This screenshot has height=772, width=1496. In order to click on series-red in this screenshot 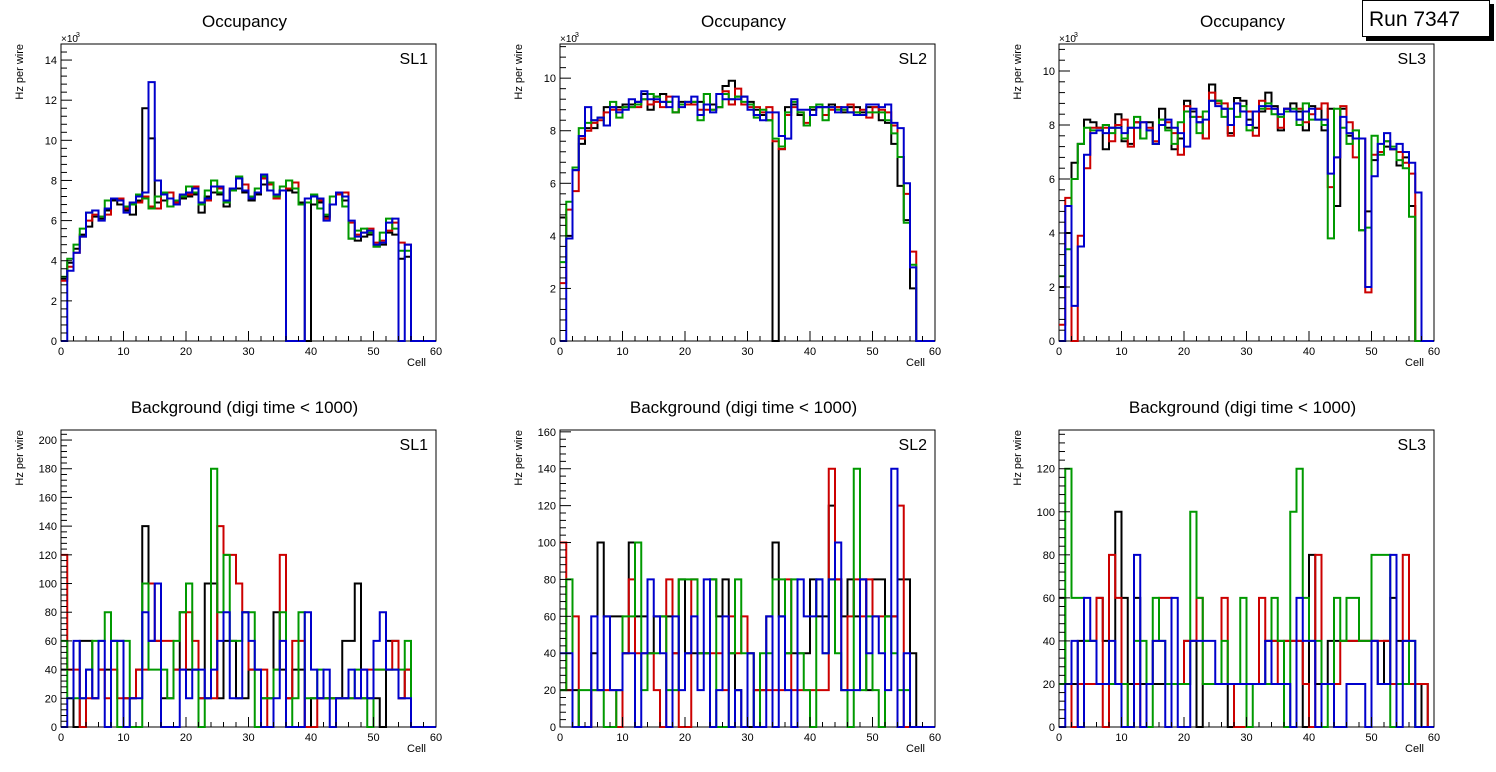, I will do `click(747, 214)`.